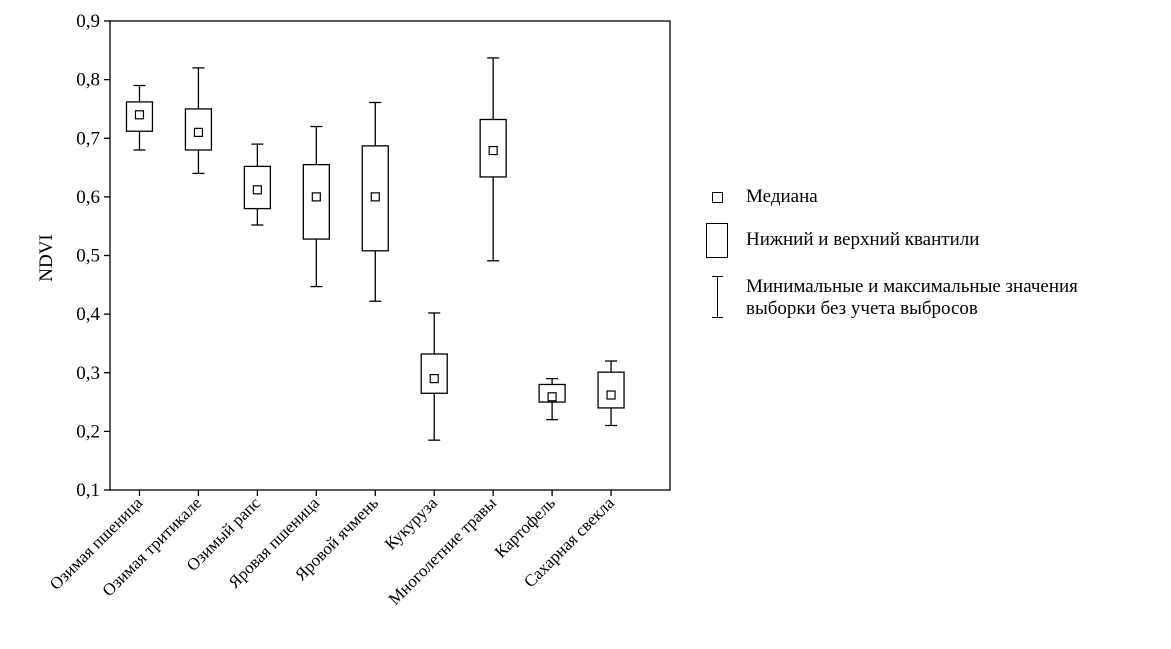  Describe the element at coordinates (718, 197) in the screenshot. I see `median-square-icon` at that location.